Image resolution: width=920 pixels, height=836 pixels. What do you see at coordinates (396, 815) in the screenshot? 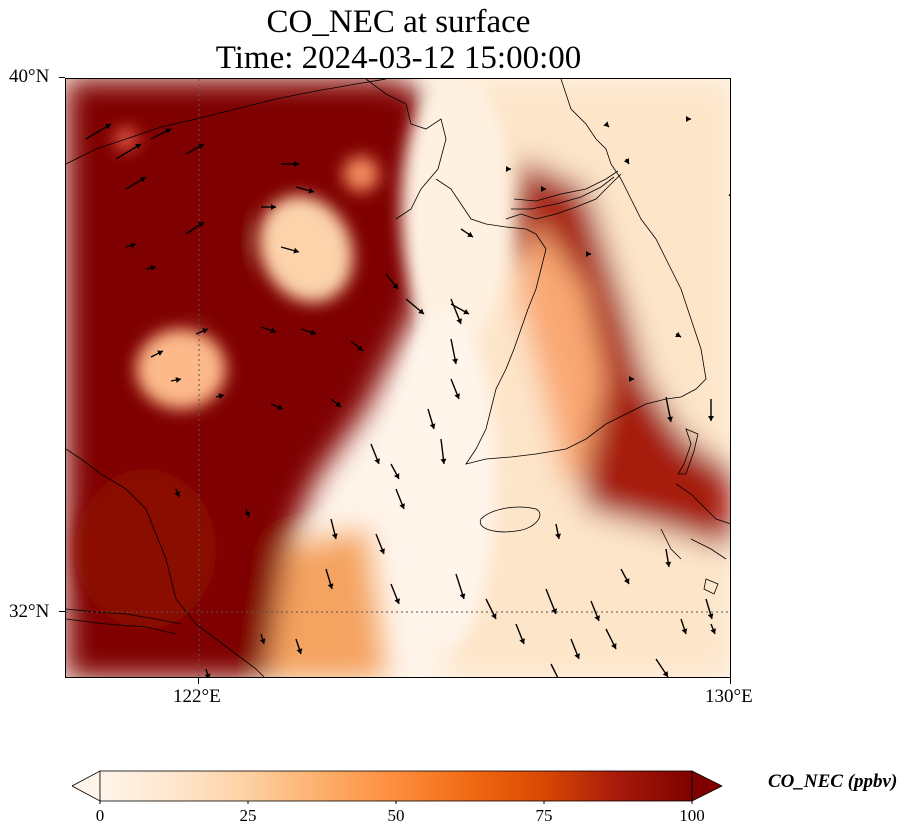
I see `colorbar-tick-50: 50` at bounding box center [396, 815].